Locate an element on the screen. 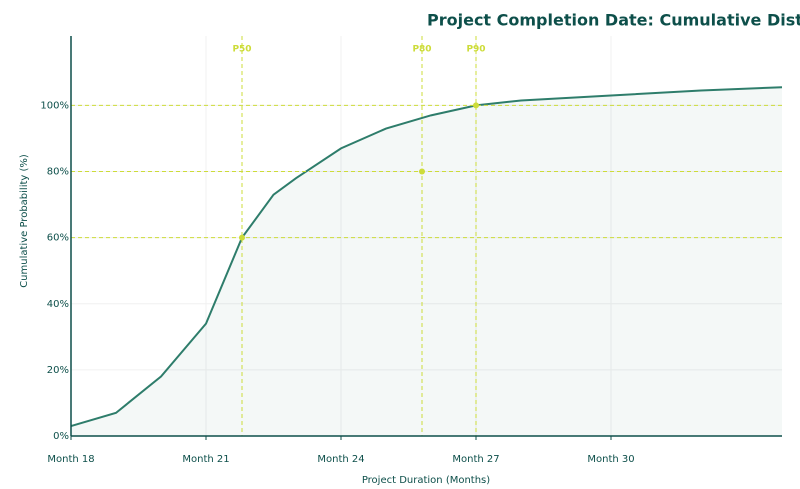 The width and height of the screenshot is (800, 489). x-tick-label: Month 30 is located at coordinates (610, 459).